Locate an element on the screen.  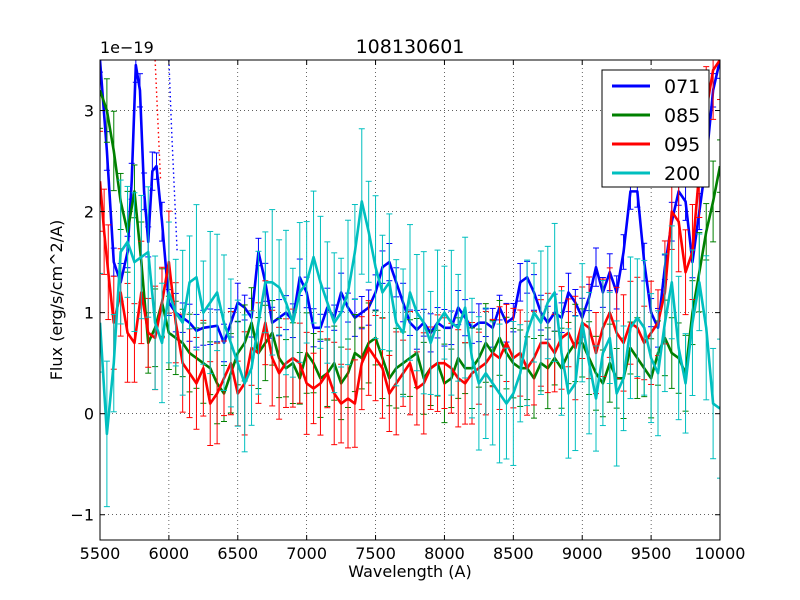
legend: 071 085 095 200 is located at coordinates (655, 128).